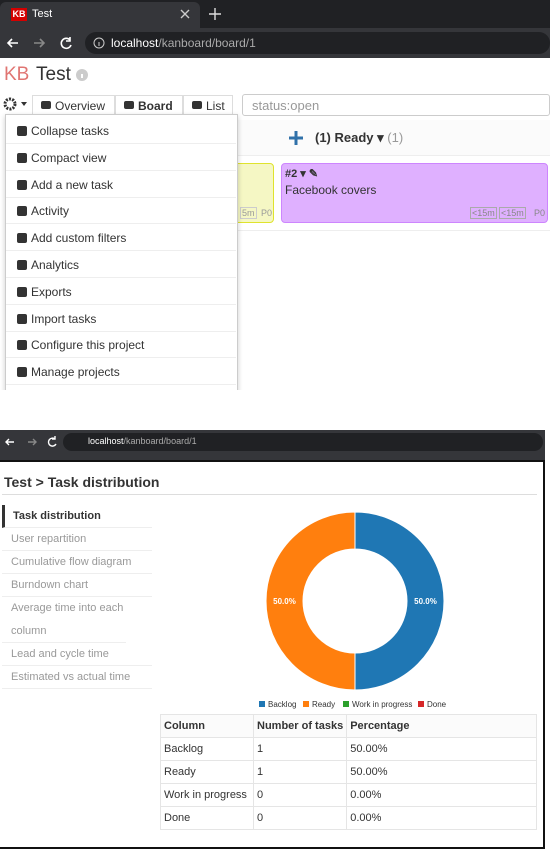 Image resolution: width=550 pixels, height=852 pixels. I want to click on sidebar-link: Task distribution, so click(77, 516).